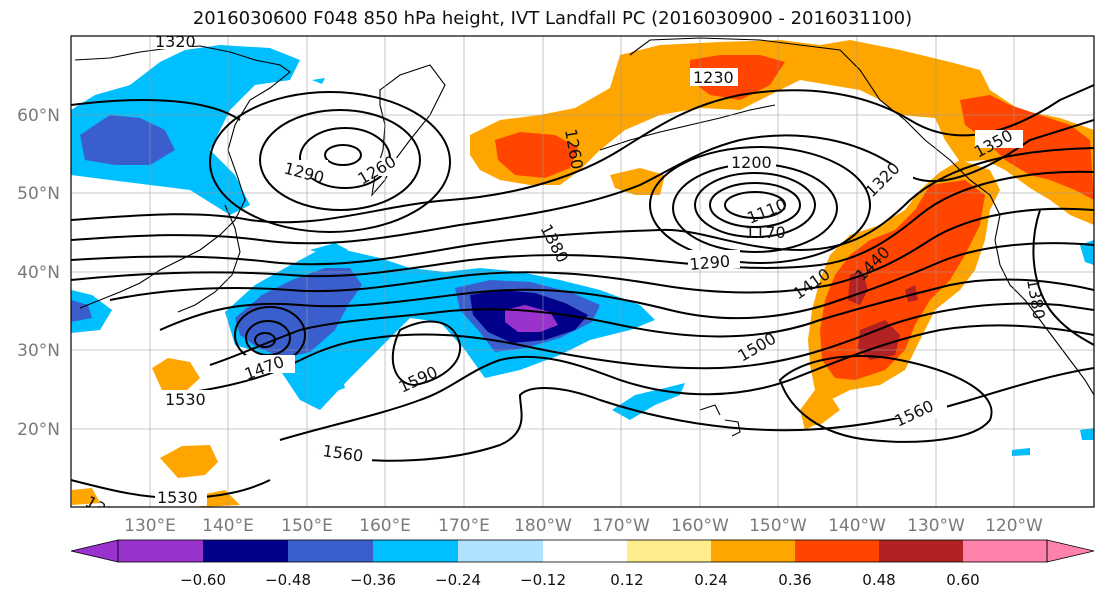 This screenshot has width=1105, height=601. Describe the element at coordinates (38, 116) in the screenshot. I see `lat-label: 60°N` at that location.